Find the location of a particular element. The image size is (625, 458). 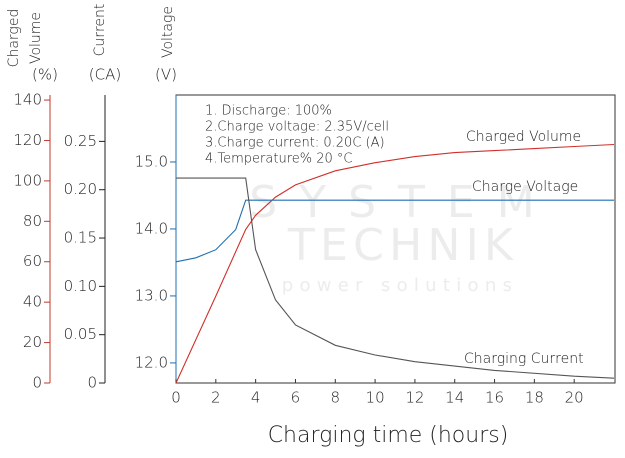

y2-axis-unit: (CA) is located at coordinates (105, 75).